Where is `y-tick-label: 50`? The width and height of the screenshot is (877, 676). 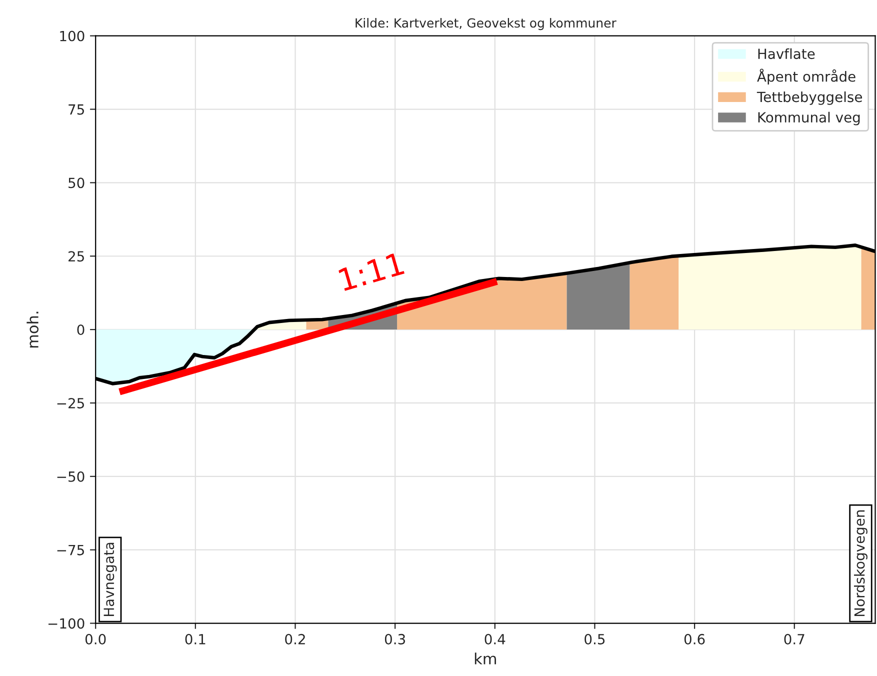
y-tick-label: 50 is located at coordinates (76, 183).